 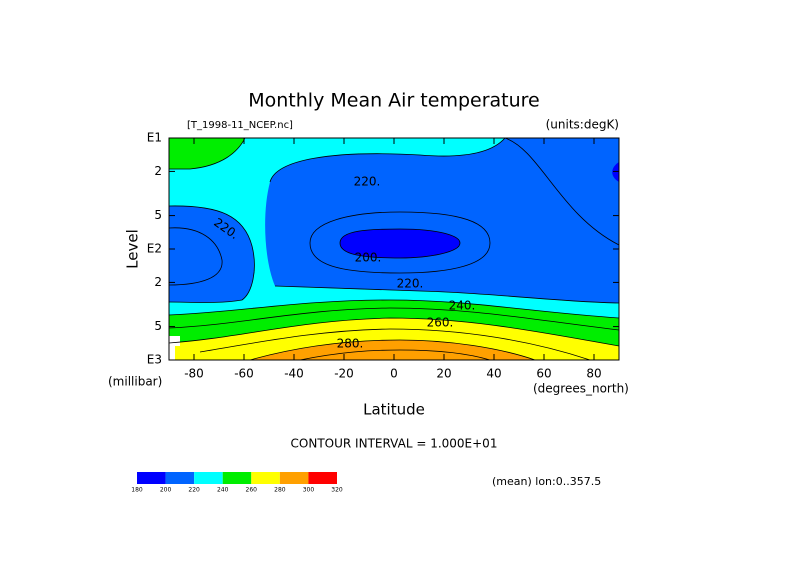 I want to click on y-tick-label: E2, so click(x=154, y=249).